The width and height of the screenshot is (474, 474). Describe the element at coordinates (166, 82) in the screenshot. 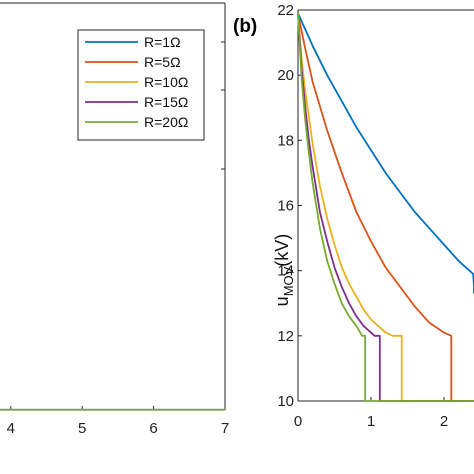

I see `legend-label: R=10Ω` at that location.